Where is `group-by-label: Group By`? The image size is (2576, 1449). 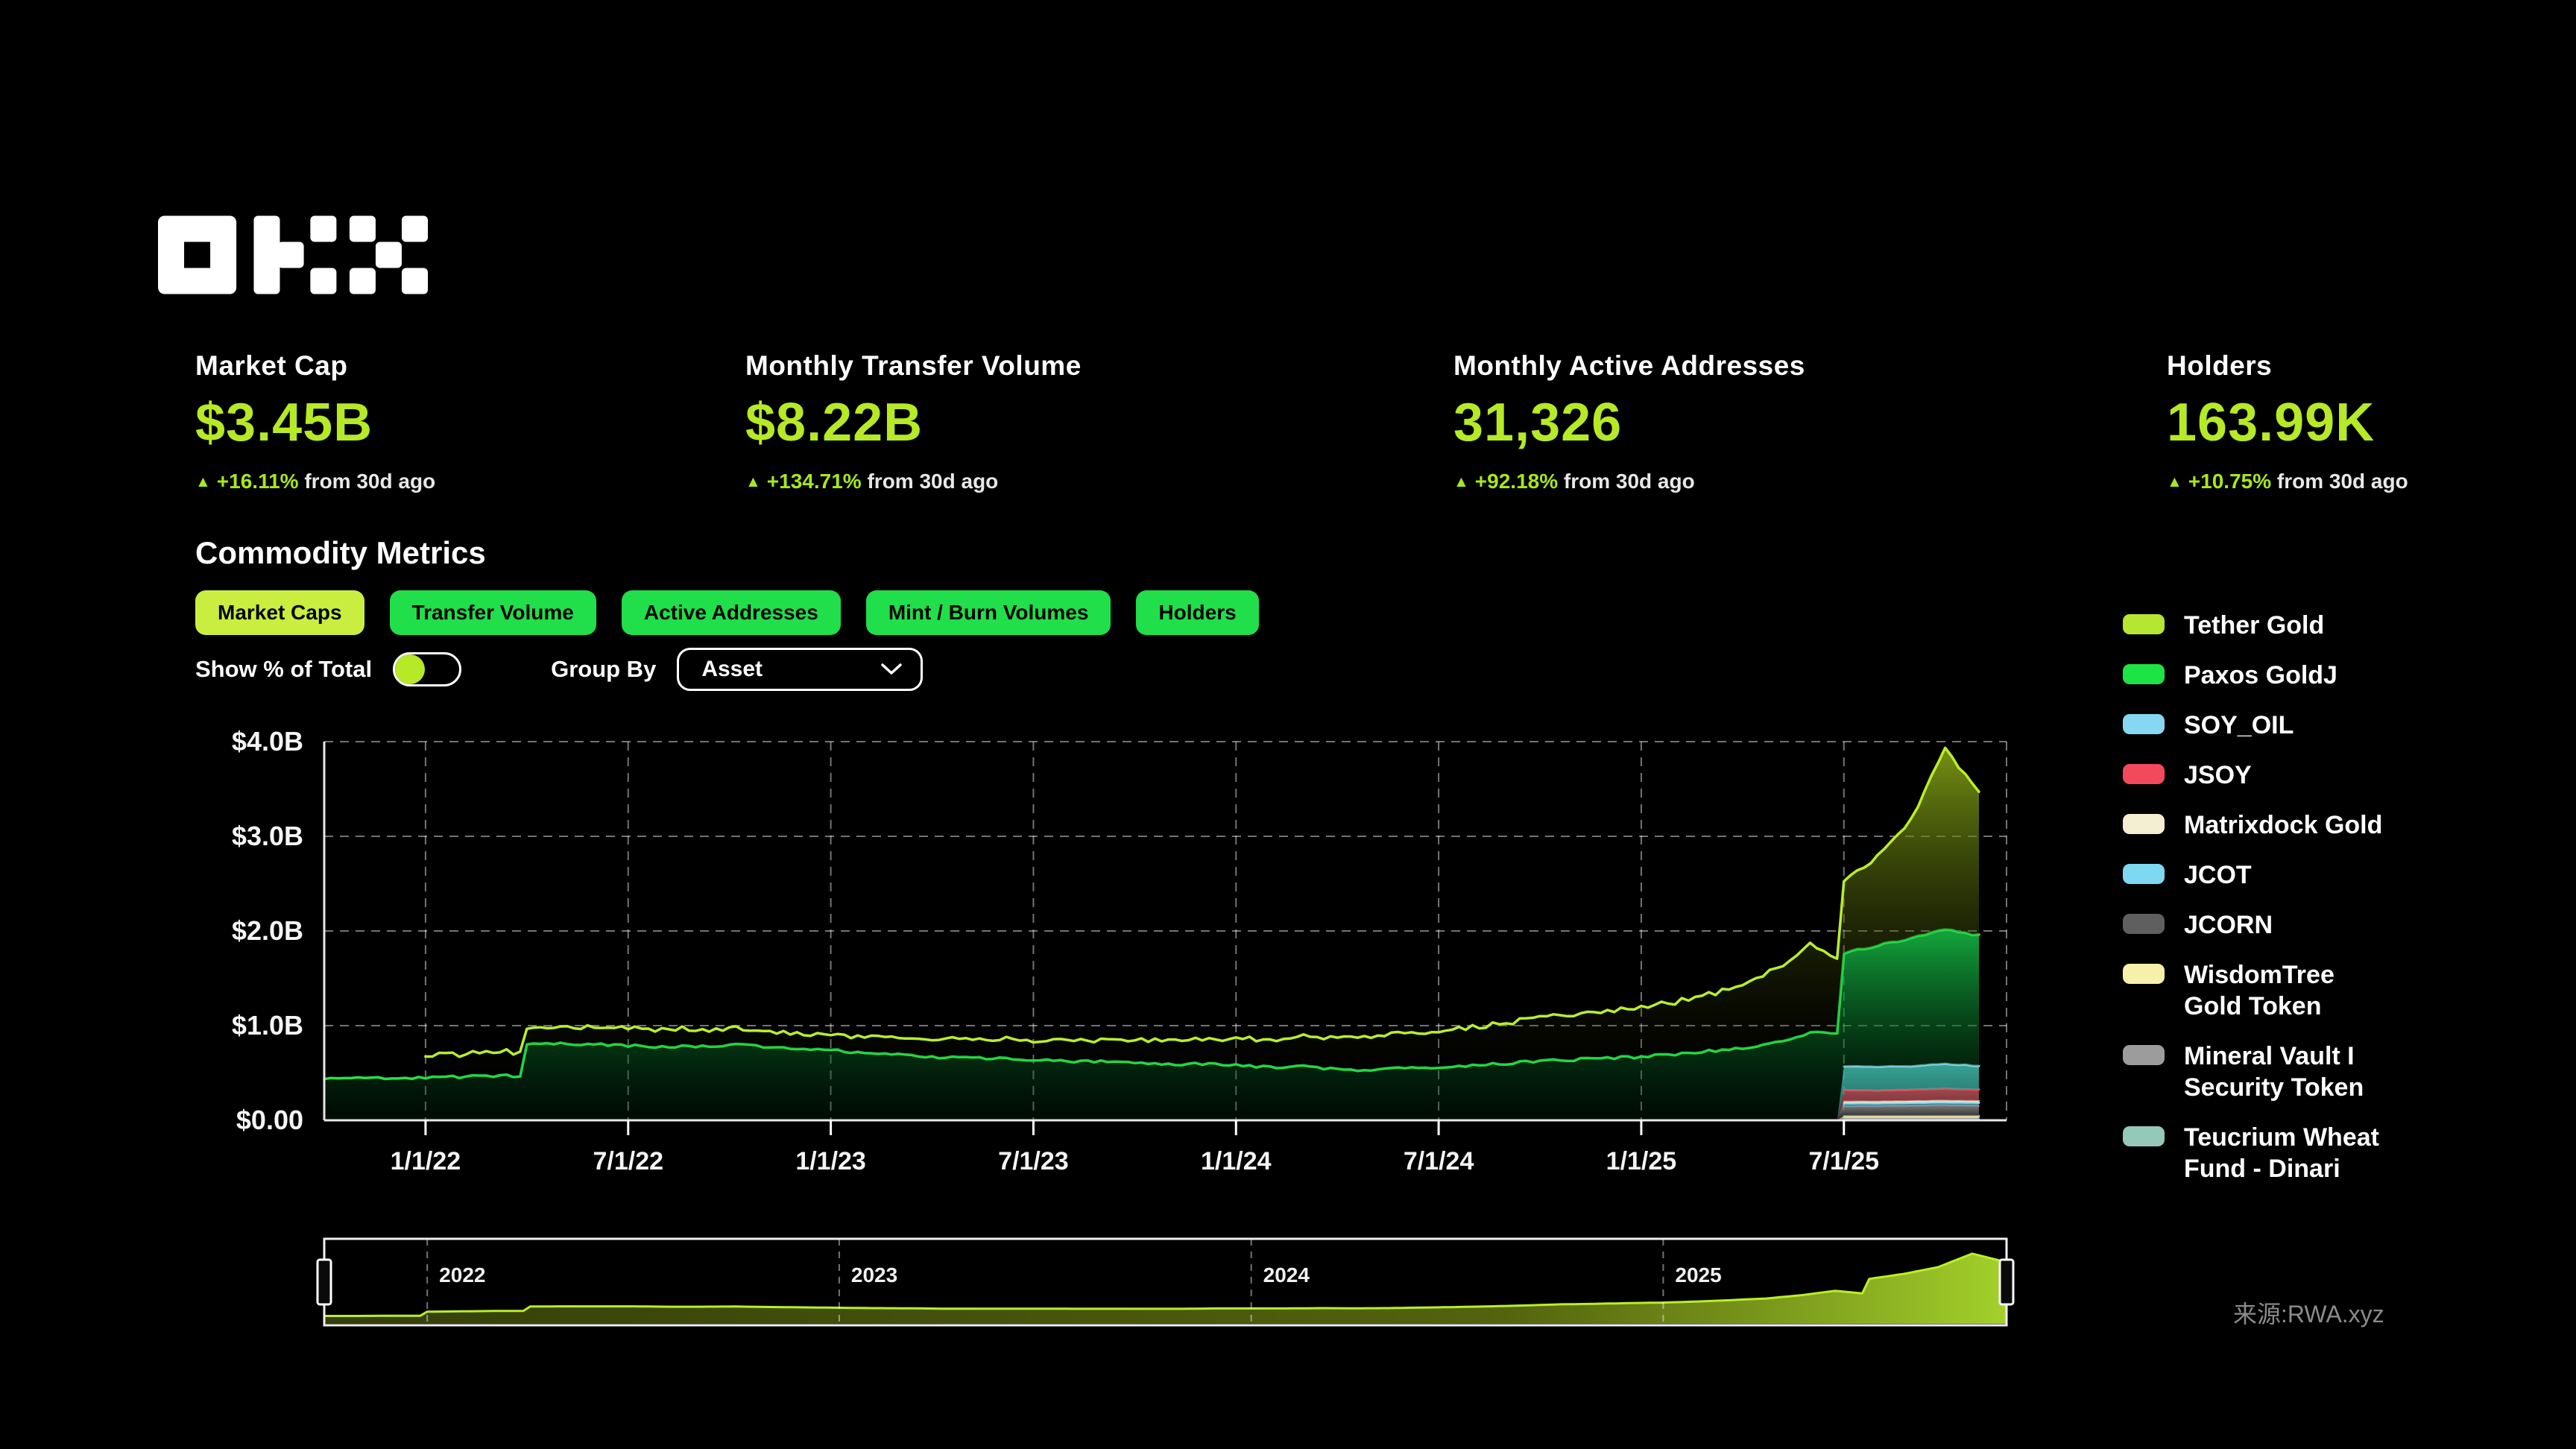
group-by-label: Group By is located at coordinates (604, 669).